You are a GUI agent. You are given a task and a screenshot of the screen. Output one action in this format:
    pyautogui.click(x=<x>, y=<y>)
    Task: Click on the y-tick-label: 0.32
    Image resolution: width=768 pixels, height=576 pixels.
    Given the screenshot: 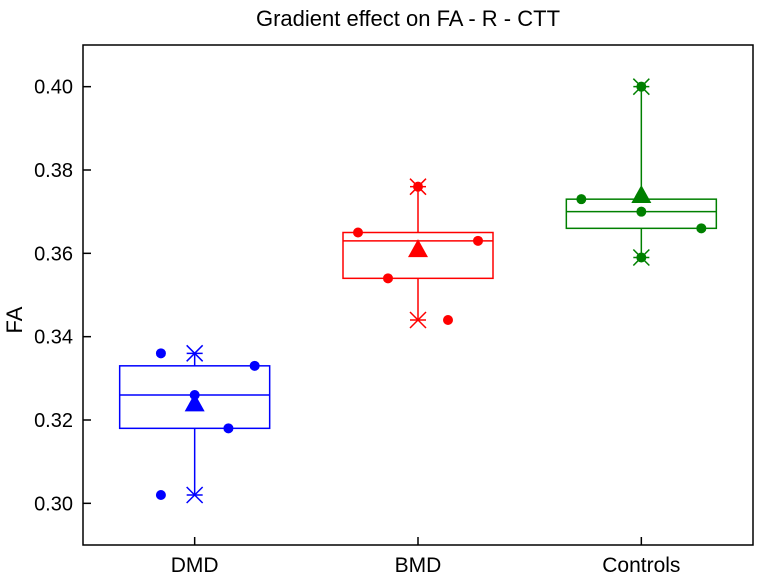 What is the action you would take?
    pyautogui.click(x=53, y=421)
    